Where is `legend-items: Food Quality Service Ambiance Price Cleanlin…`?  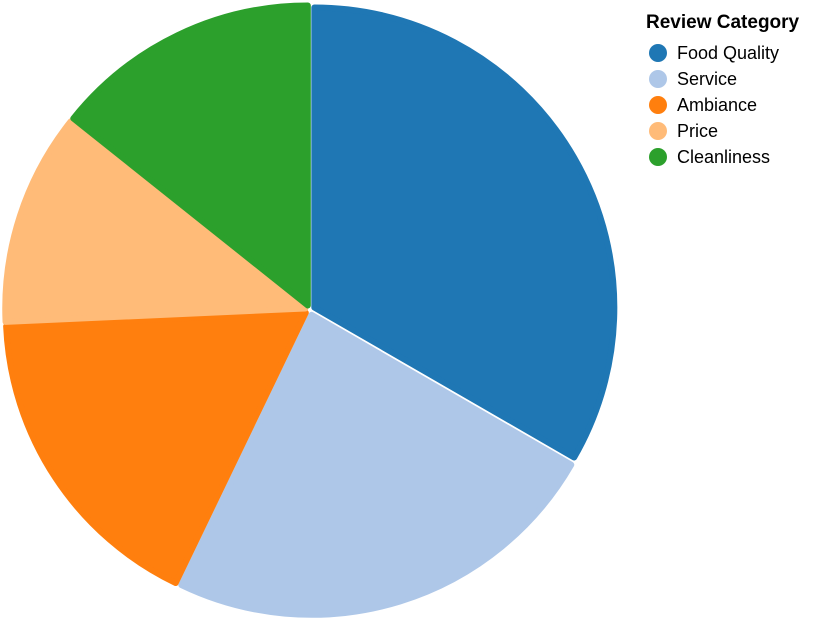 legend-items: Food Quality Service Ambiance Price Cleanlin… is located at coordinates (714, 105).